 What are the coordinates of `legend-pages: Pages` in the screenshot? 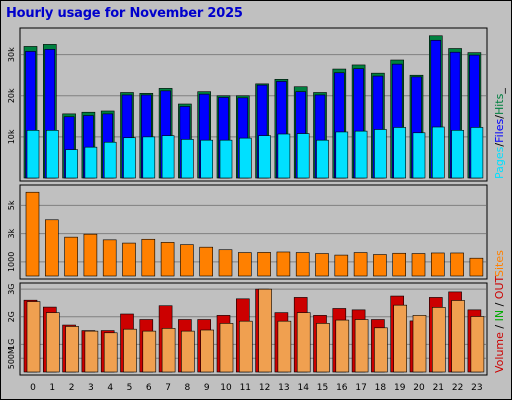 It's located at (499, 162).